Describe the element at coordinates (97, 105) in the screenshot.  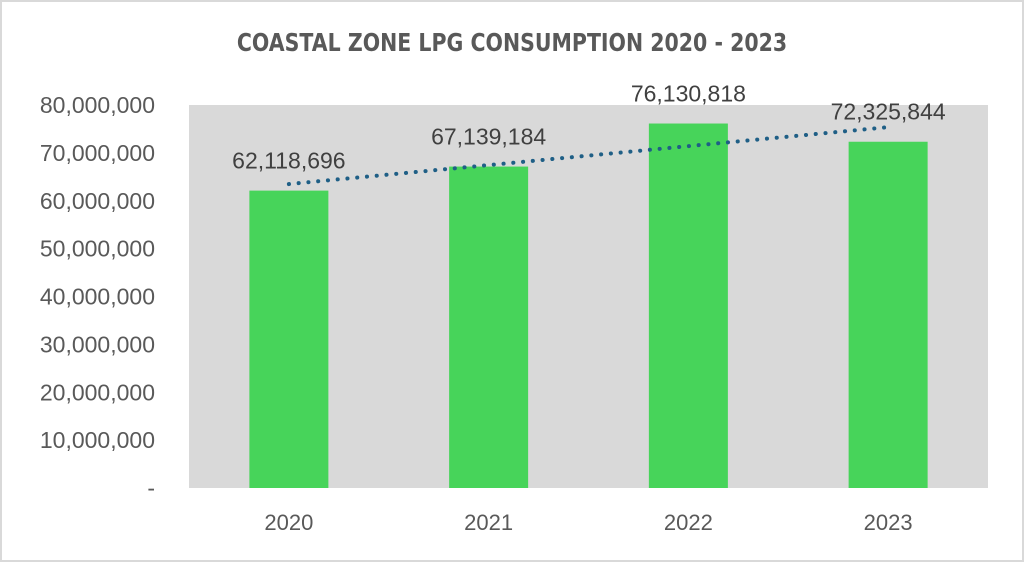
I see `y-tick-label: 80,000,000` at that location.